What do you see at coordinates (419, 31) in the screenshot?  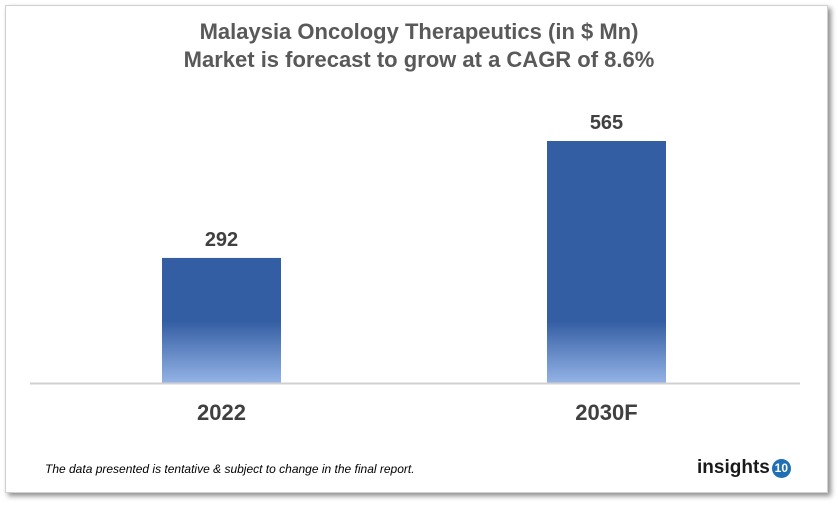 I see `title-line-1: Malaysia Oncology Therapeutics (in $ Mn)` at bounding box center [419, 31].